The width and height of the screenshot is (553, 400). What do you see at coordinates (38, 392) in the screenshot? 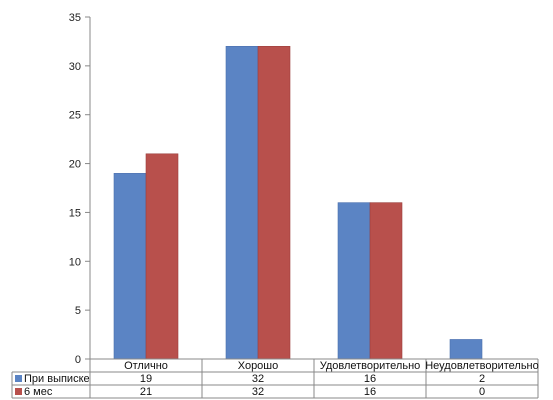
I see `legend-label: 6 мес` at bounding box center [38, 392].